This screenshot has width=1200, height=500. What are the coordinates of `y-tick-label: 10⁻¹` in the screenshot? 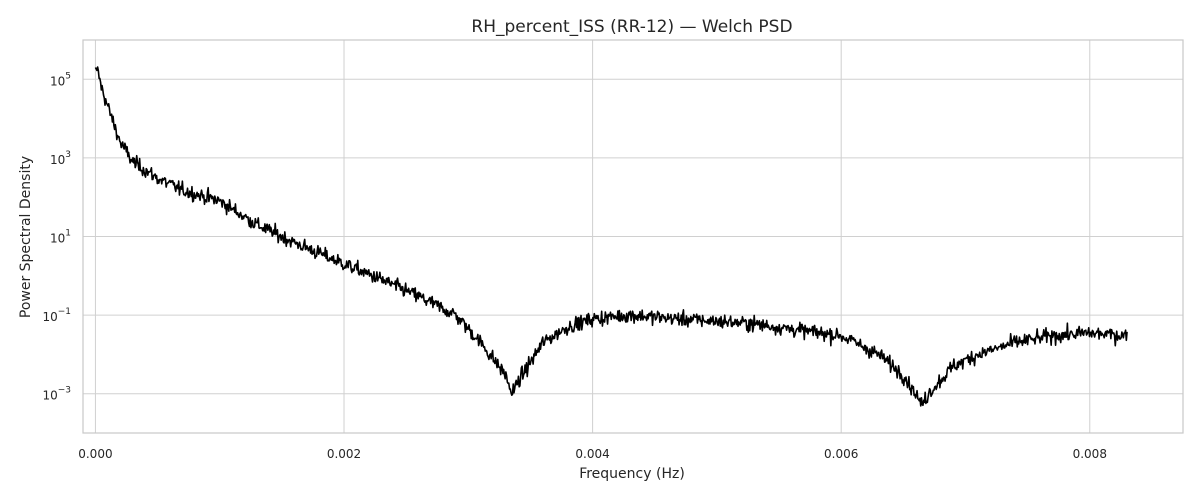 It's located at (56, 315).